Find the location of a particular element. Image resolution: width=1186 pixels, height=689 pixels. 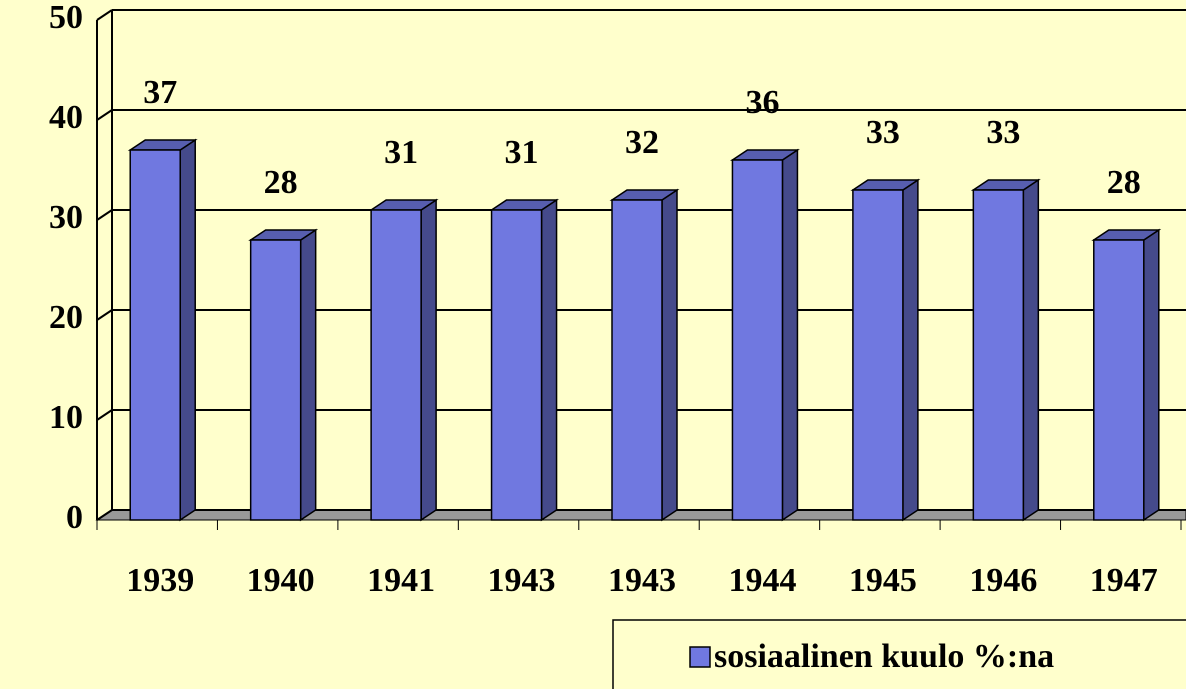

x-tick-label: 1939 is located at coordinates (160, 580).